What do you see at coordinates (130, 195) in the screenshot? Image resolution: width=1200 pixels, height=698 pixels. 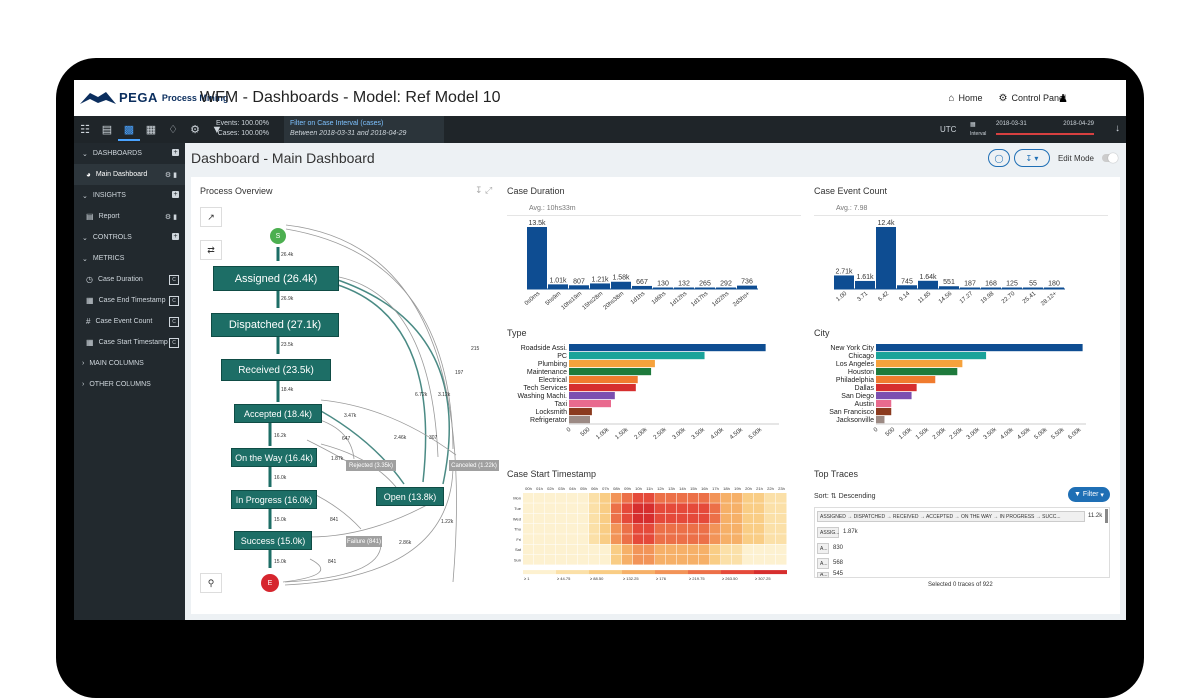 I see `sidebar-section-insights: ⌄ INSIGHTS +` at bounding box center [130, 195].